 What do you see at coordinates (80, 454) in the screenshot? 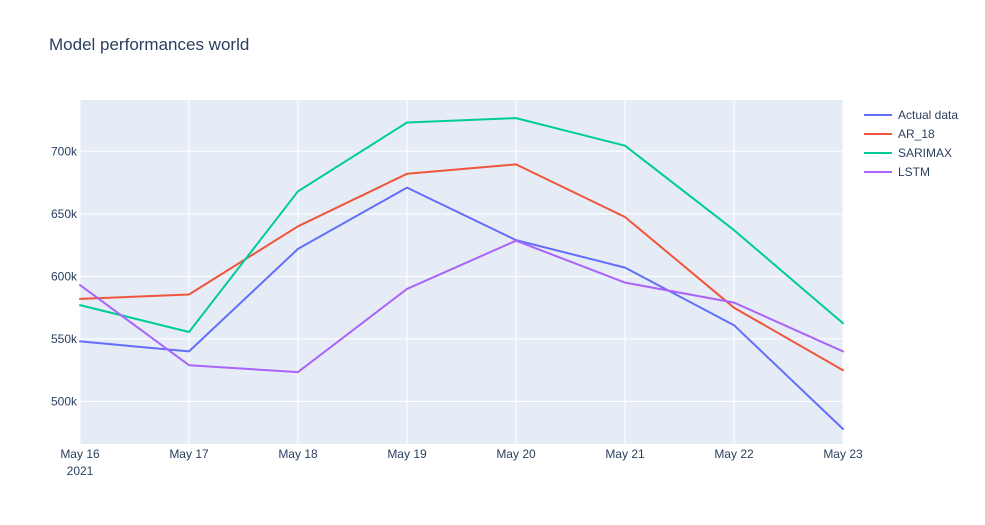
I see `x-tick-label: May 16` at bounding box center [80, 454].